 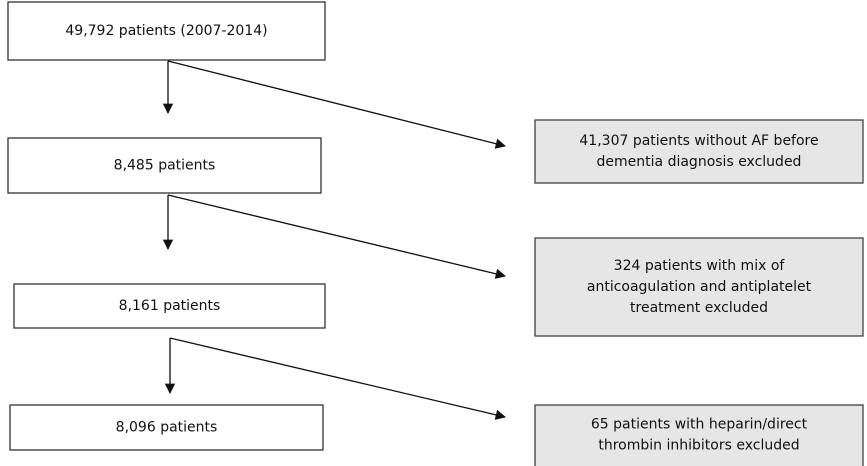 I want to click on patient-box-text: 8,161 patients, so click(x=170, y=306).